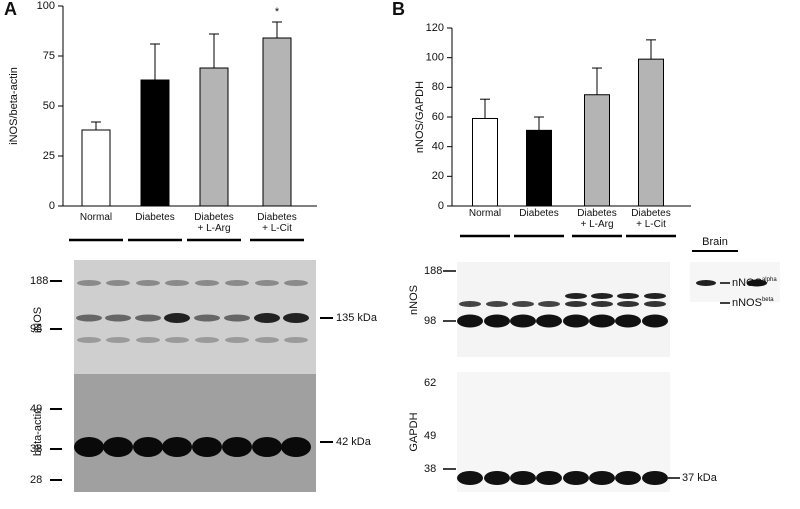 The height and width of the screenshot is (509, 800). What do you see at coordinates (438, 117) in the screenshot?
I see `y-tick-label: 60` at bounding box center [438, 117].